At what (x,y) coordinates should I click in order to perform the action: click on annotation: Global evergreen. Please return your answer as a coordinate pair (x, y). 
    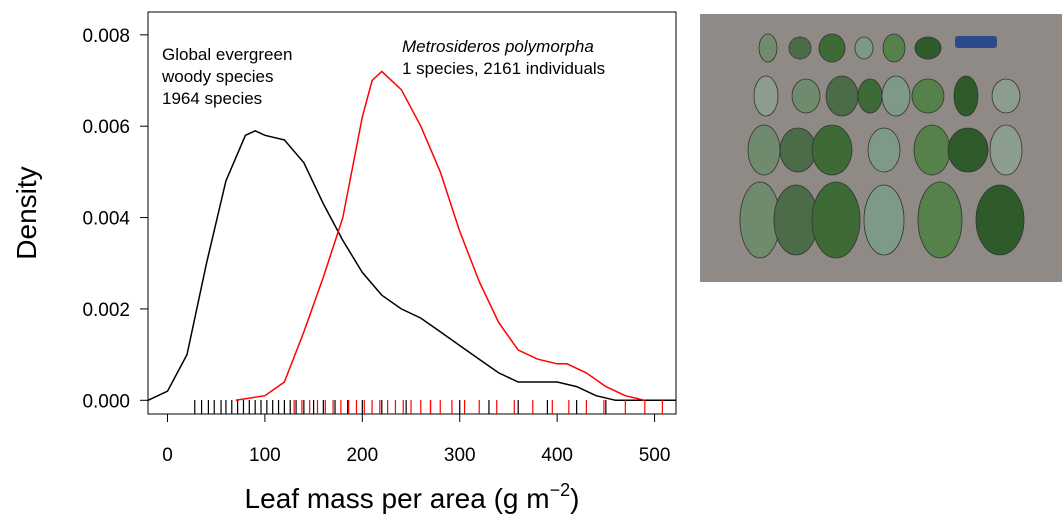
    Looking at the image, I should click on (227, 54).